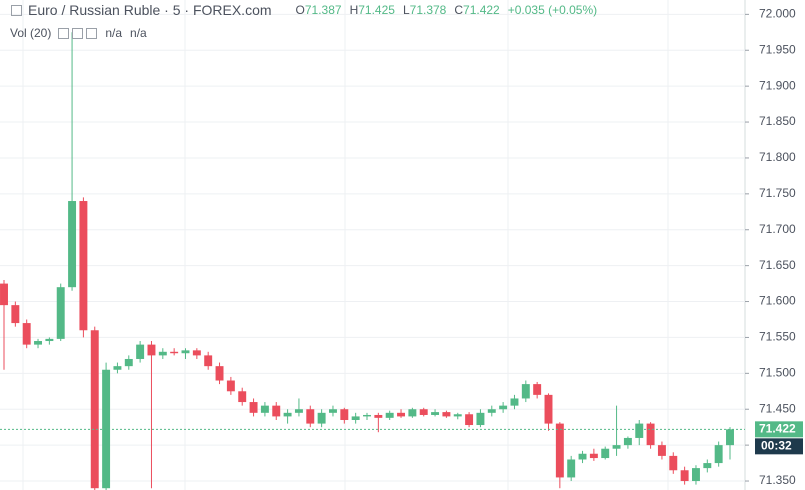 The height and width of the screenshot is (490, 805). Describe the element at coordinates (777, 301) in the screenshot. I see `y-tick-label: 71.600` at that location.